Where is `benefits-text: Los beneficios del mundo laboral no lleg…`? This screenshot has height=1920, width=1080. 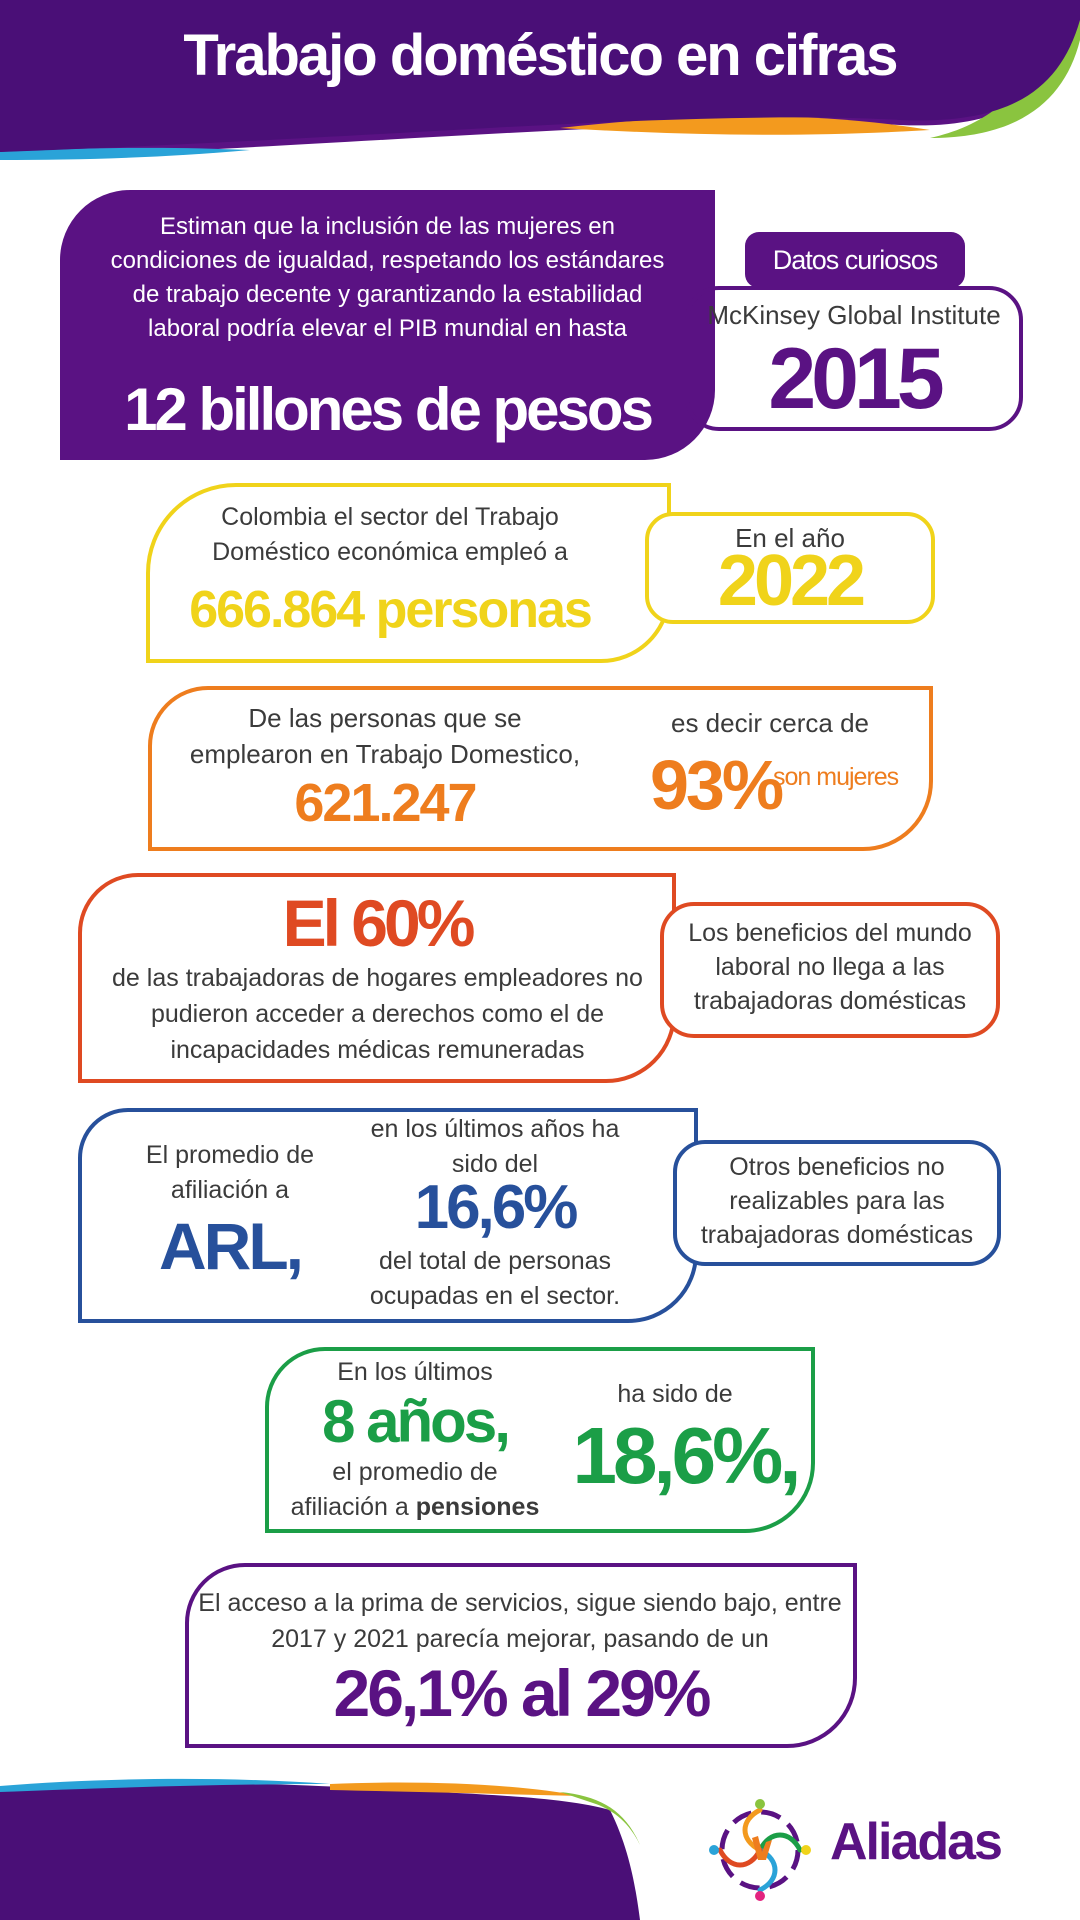 benefits-text: Los beneficios del mundo laboral no lleg… is located at coordinates (830, 967).